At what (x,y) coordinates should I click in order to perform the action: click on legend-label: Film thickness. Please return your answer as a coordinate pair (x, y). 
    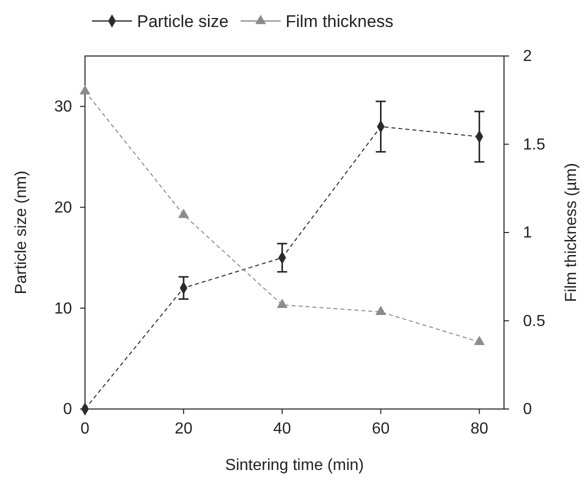
    Looking at the image, I should click on (340, 21).